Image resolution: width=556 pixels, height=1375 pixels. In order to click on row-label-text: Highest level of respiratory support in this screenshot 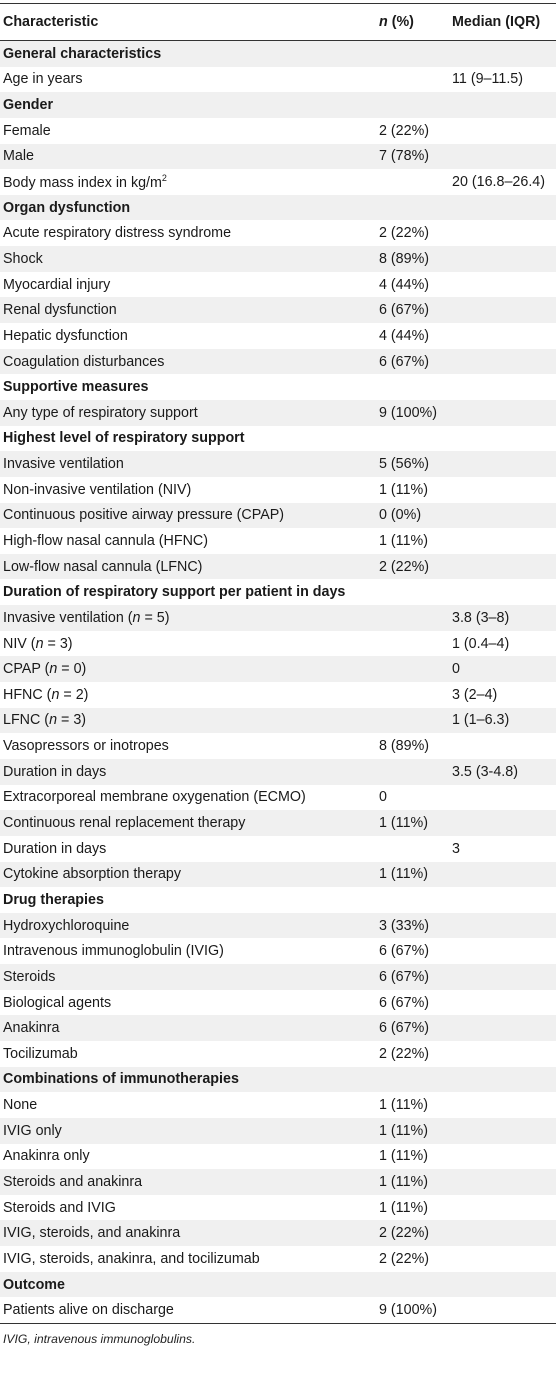, I will do `click(124, 438)`.